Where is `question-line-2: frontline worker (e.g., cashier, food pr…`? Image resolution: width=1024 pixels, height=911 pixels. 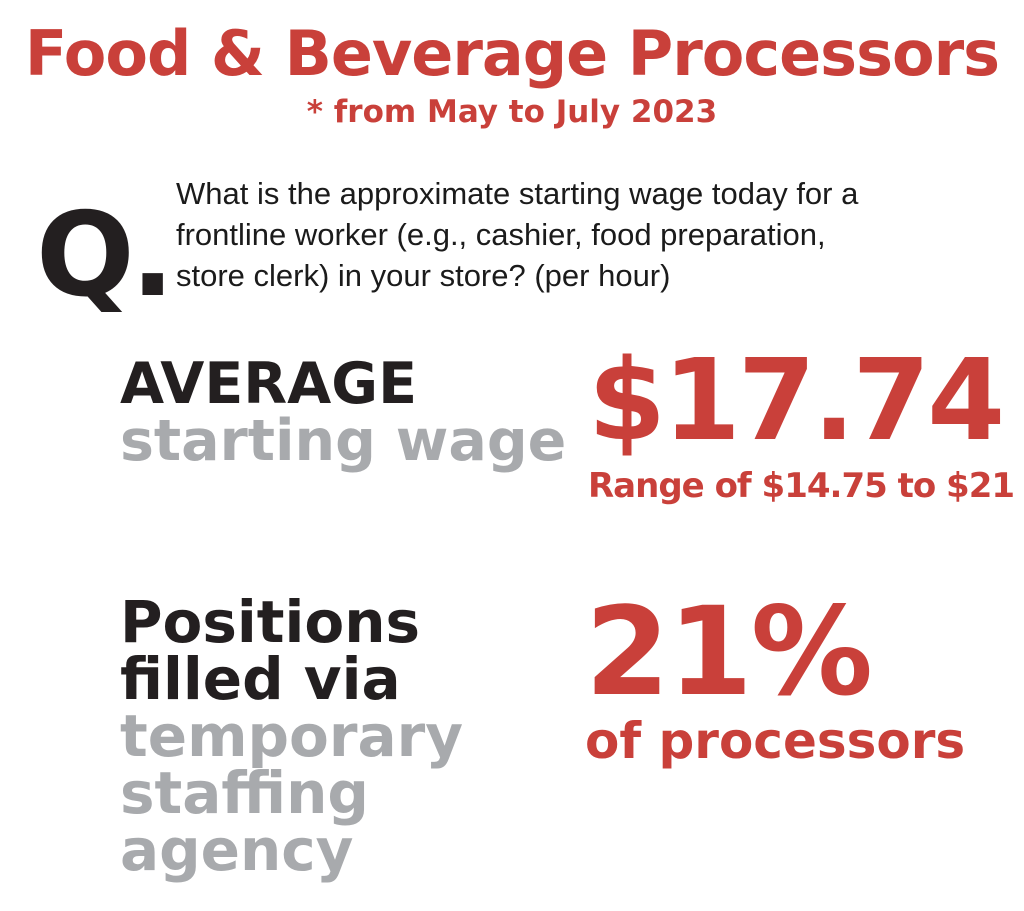 question-line-2: frontline worker (e.g., cashier, food pr… is located at coordinates (501, 234).